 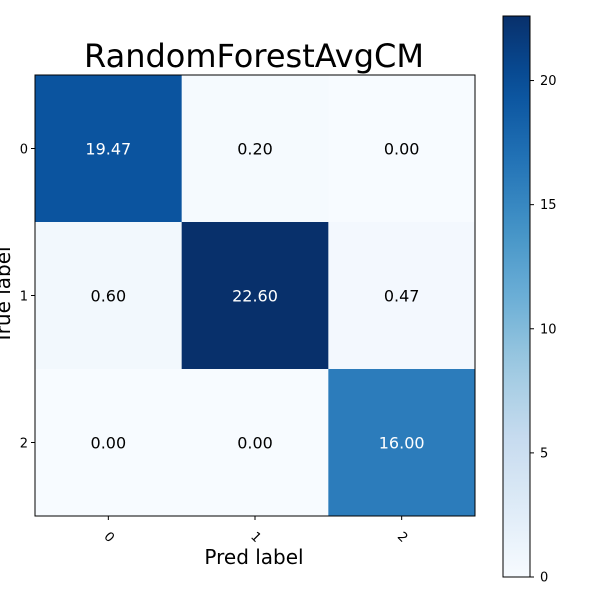 I want to click on cell-value-label: 19.47, so click(x=108, y=149).